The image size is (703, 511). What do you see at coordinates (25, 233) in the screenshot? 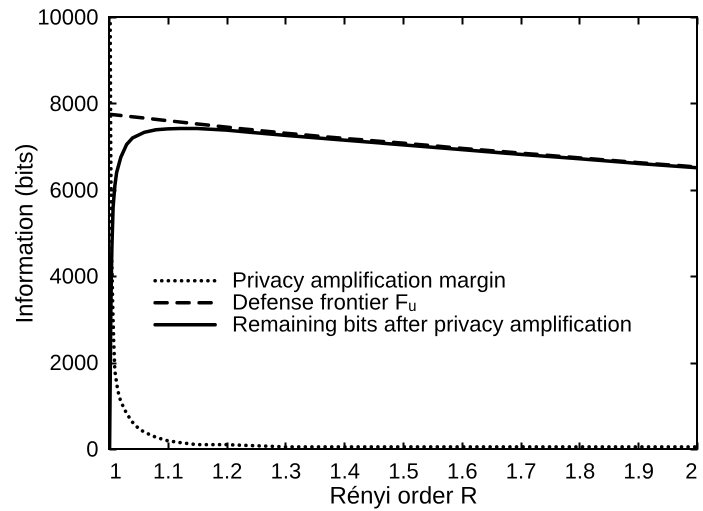
I see `y-axis-title: Information (bits)` at bounding box center [25, 233].